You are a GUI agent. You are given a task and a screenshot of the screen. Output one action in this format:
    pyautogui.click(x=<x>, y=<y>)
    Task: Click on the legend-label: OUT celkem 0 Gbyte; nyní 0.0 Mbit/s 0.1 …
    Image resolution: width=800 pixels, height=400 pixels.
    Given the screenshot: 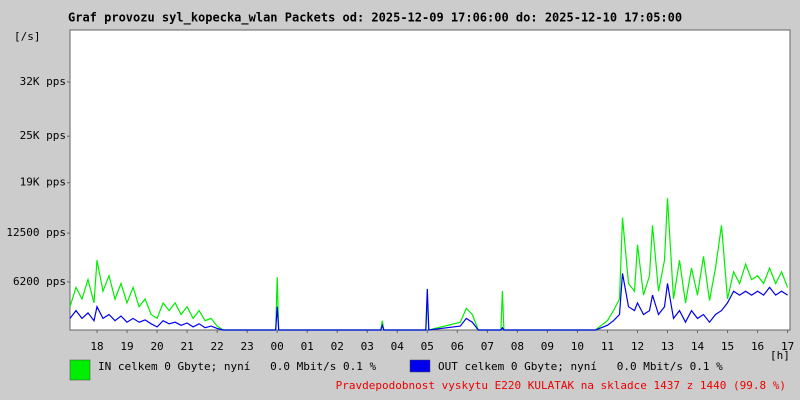 What is the action you would take?
    pyautogui.click(x=580, y=366)
    